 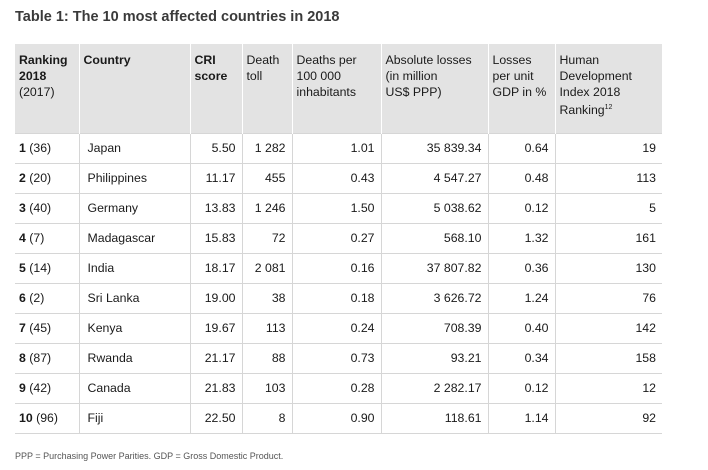 What do you see at coordinates (134, 388) in the screenshot?
I see `country-cell: Canada` at bounding box center [134, 388].